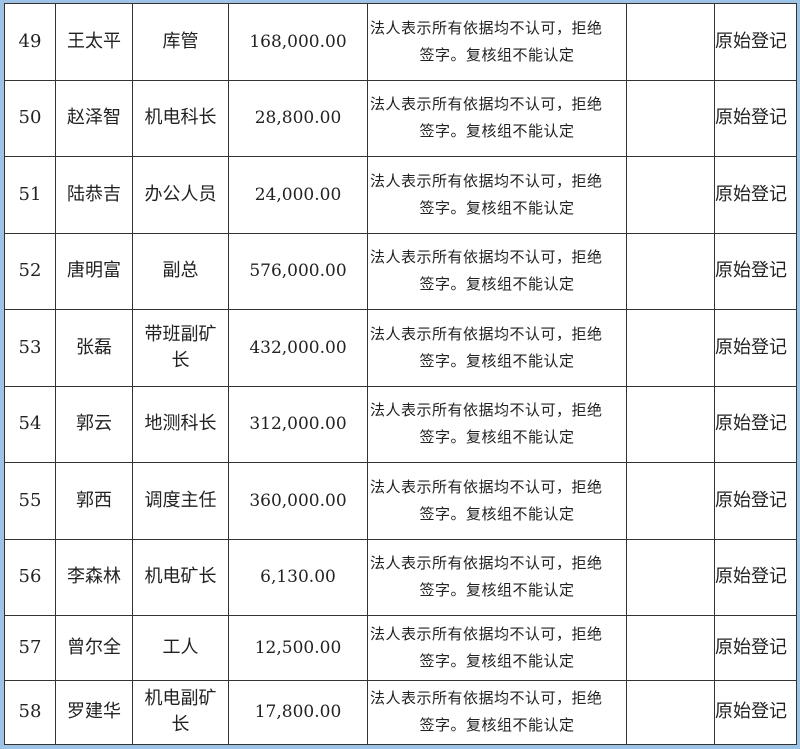 The width and height of the screenshot is (800, 749). Describe the element at coordinates (30, 712) in the screenshot. I see `row-number: 58` at that location.